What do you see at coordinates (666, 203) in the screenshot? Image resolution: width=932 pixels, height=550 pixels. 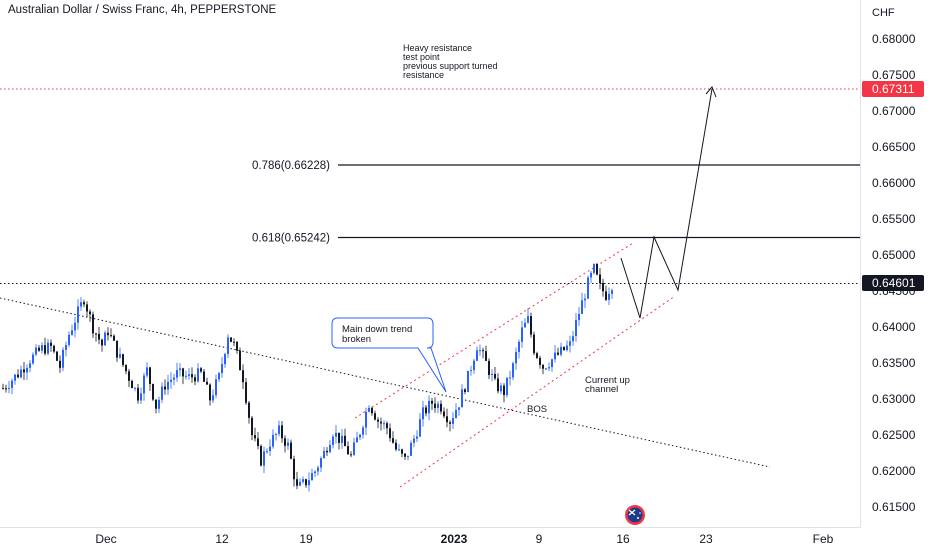 I see `projection-path` at bounding box center [666, 203].